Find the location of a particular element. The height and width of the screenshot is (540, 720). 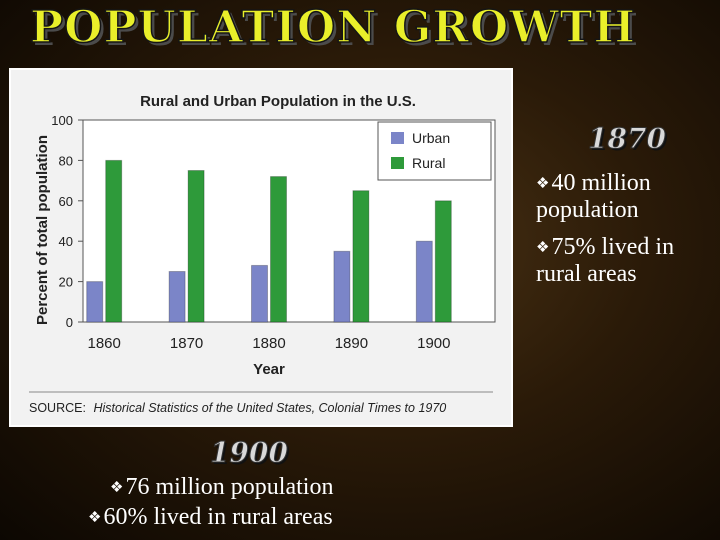

slide-title: POPULATION GROWTH is located at coordinates (332, 27).